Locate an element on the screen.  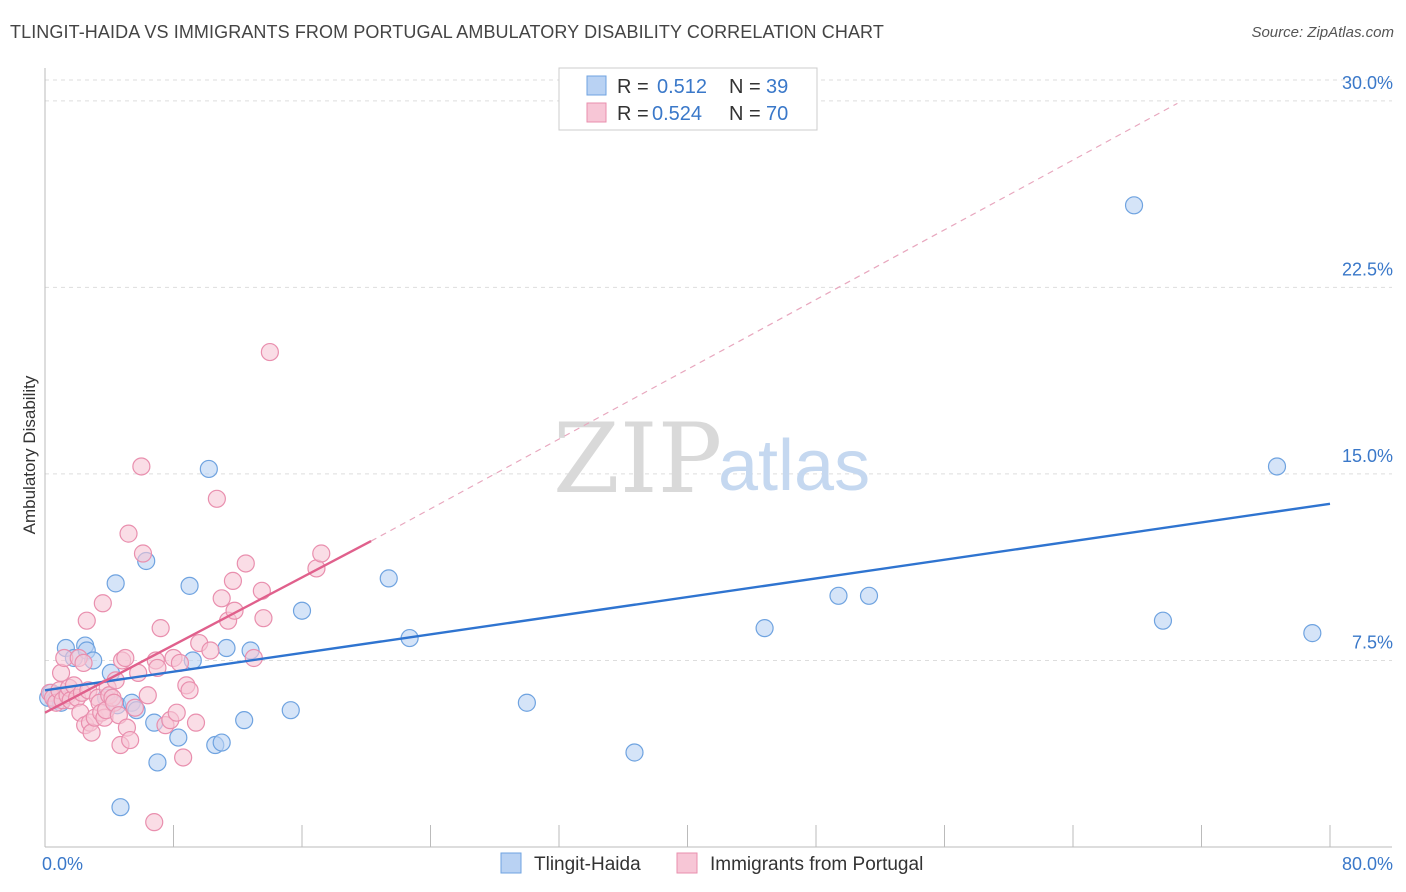
watermark-atlas: atlas is located at coordinates (794, 466).